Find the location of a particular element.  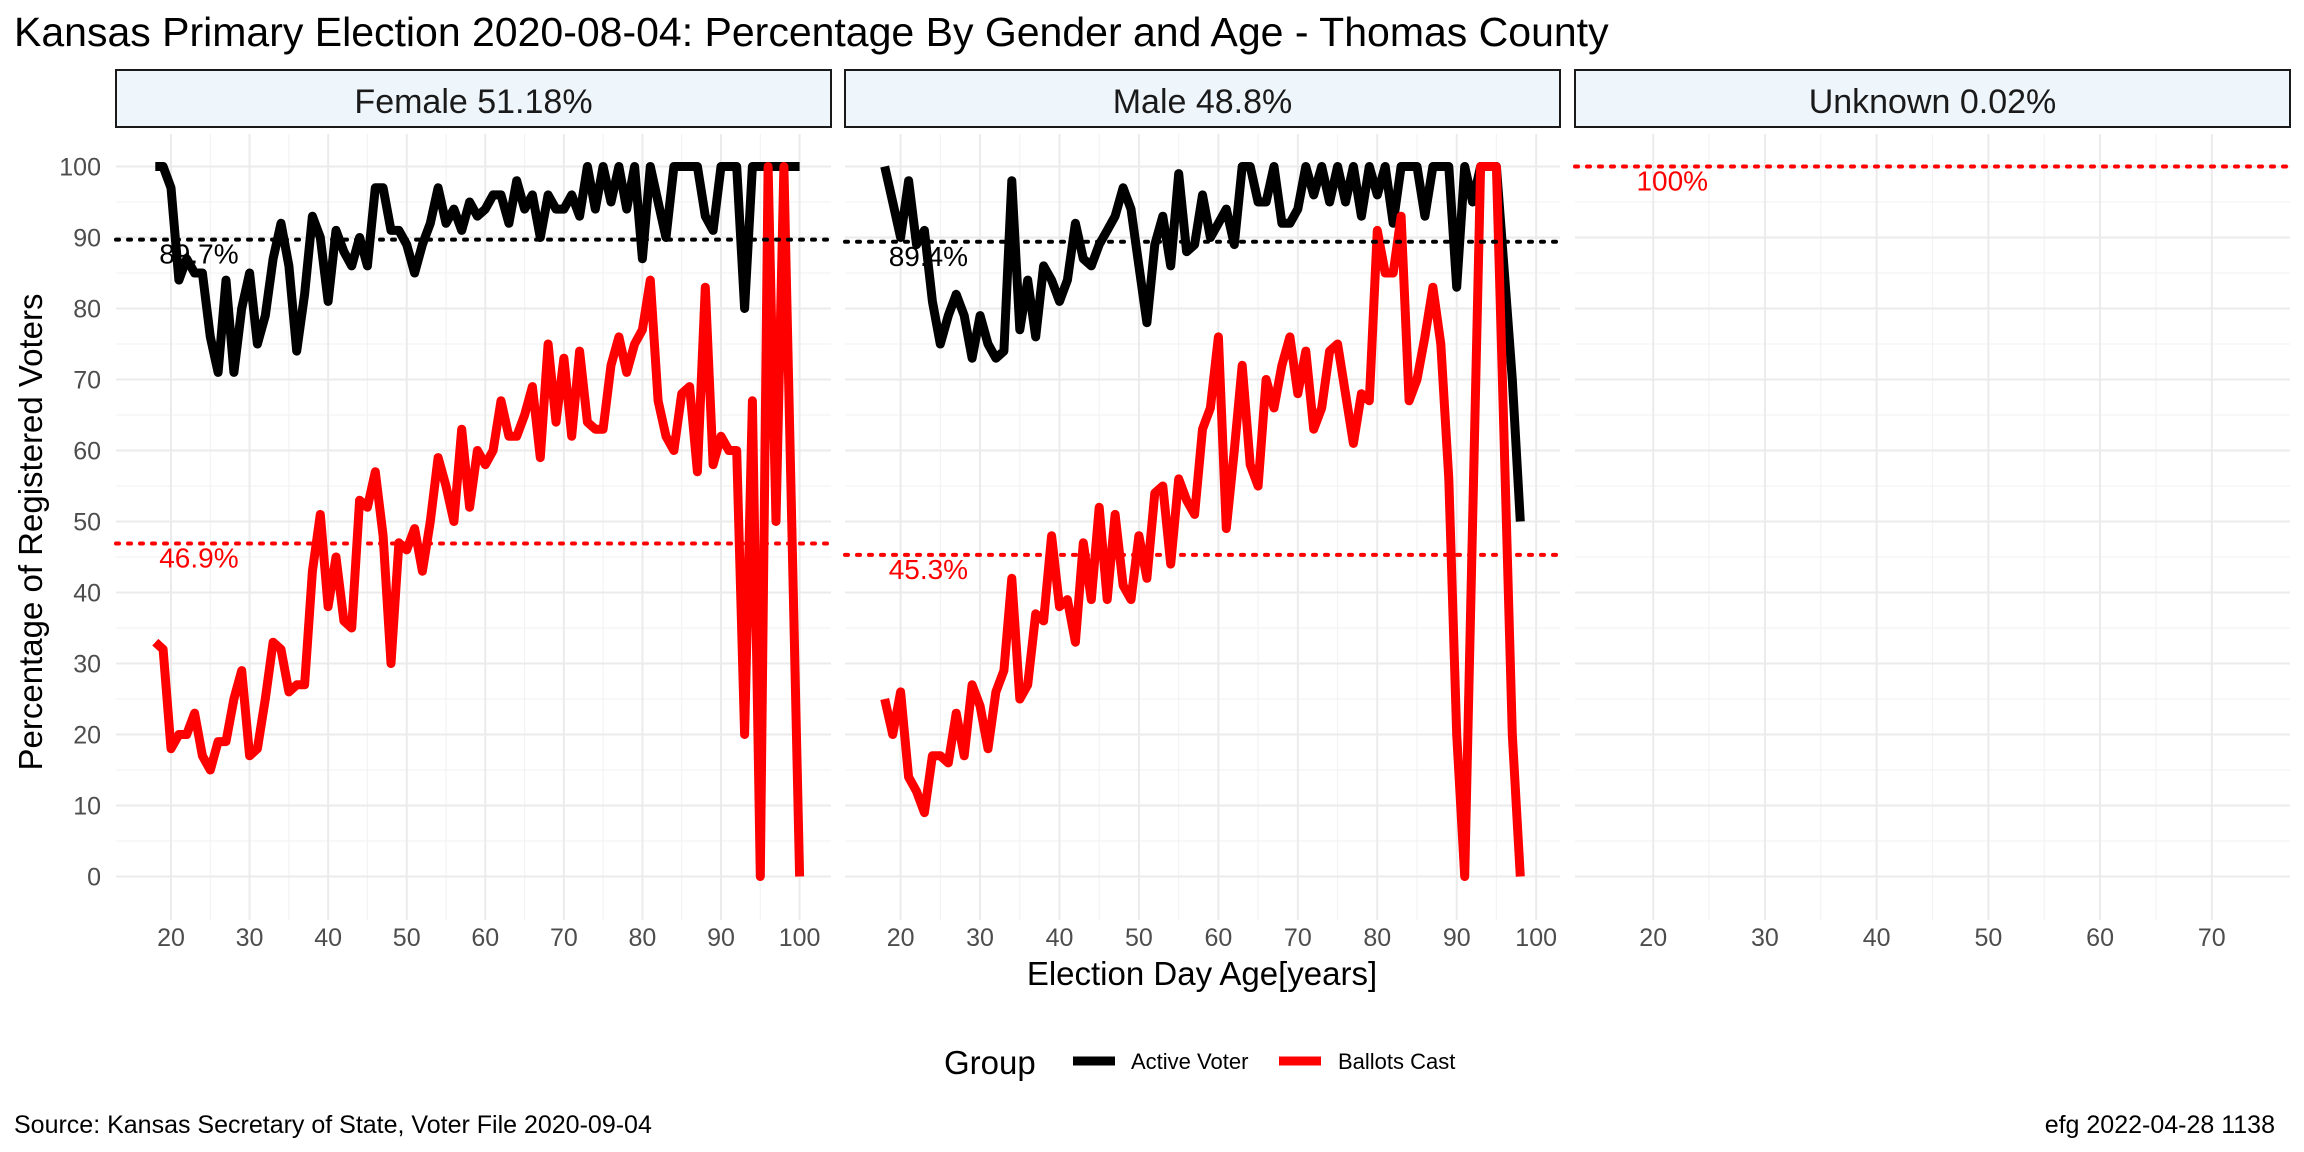

strip-unknown is located at coordinates (1932, 98).